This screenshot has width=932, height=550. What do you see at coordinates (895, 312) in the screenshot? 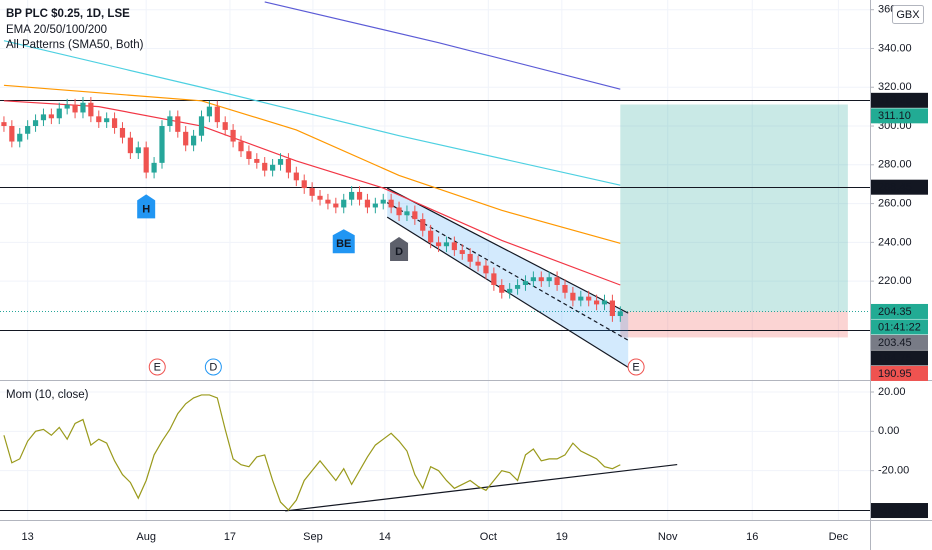
I see `price-tag-label: 204.35` at bounding box center [895, 312].